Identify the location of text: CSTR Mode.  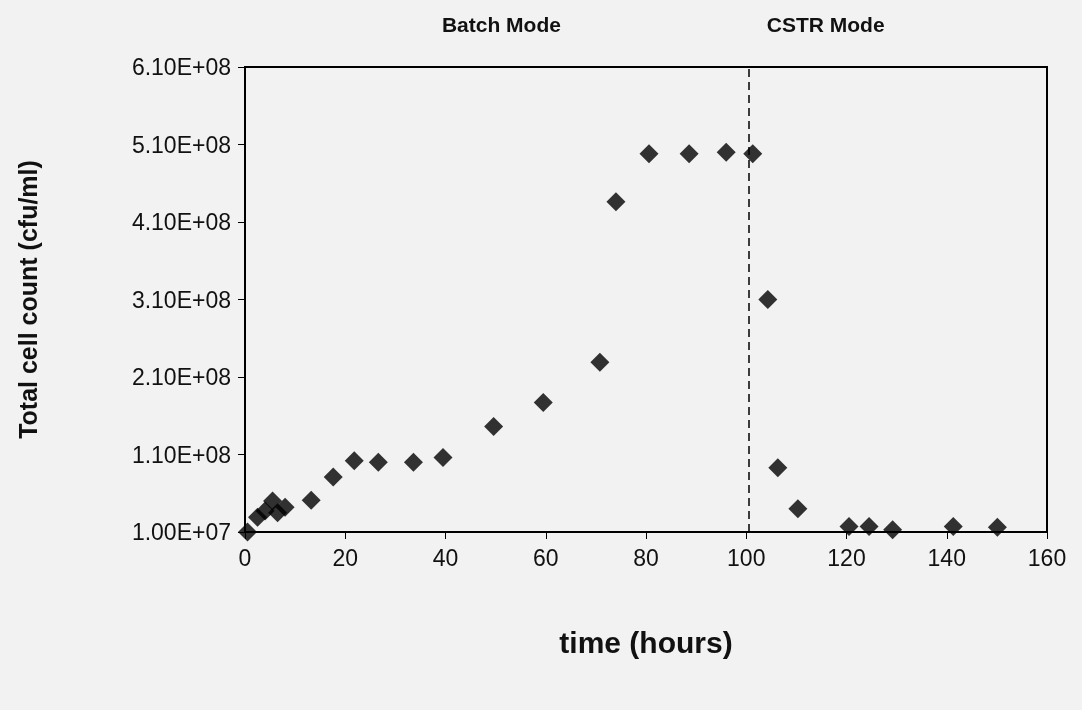
(825, 24).